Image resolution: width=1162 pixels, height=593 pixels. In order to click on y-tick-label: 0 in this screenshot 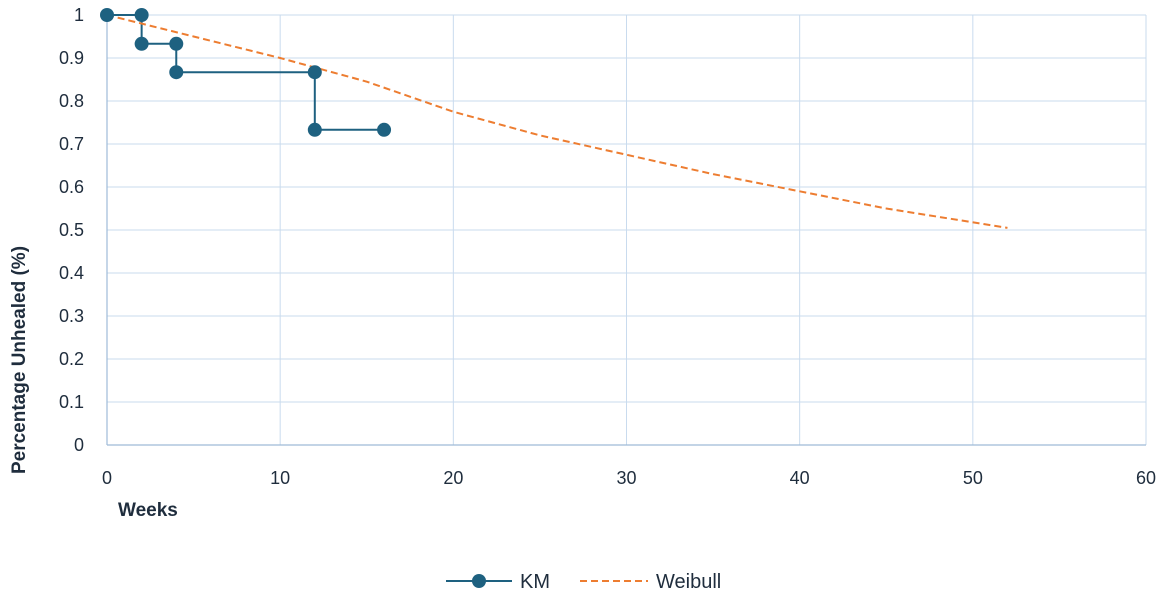, I will do `click(79, 445)`.